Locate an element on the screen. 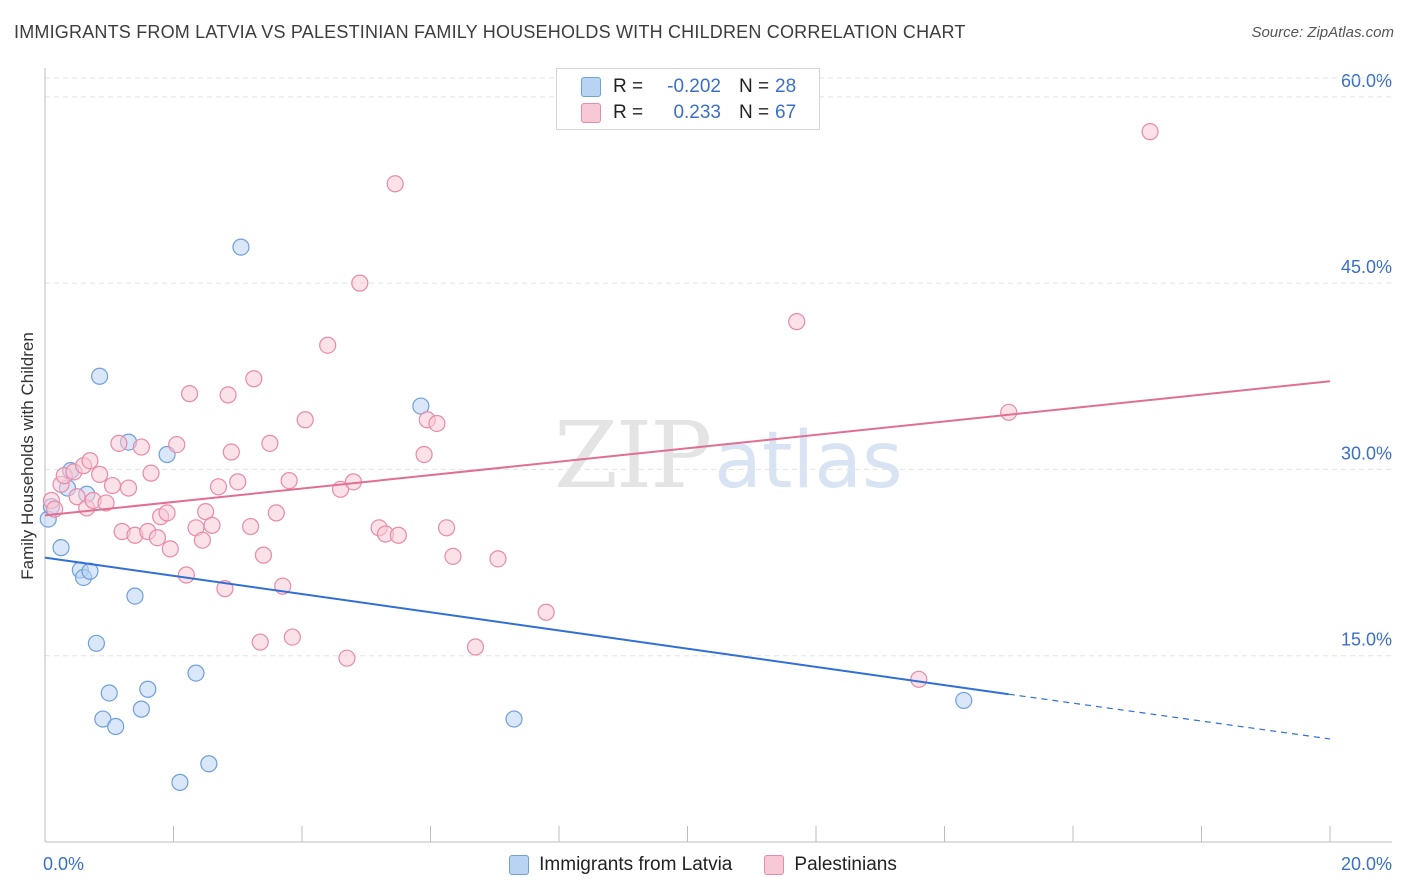 The width and height of the screenshot is (1406, 892). trend-line-pink is located at coordinates (687, 448).